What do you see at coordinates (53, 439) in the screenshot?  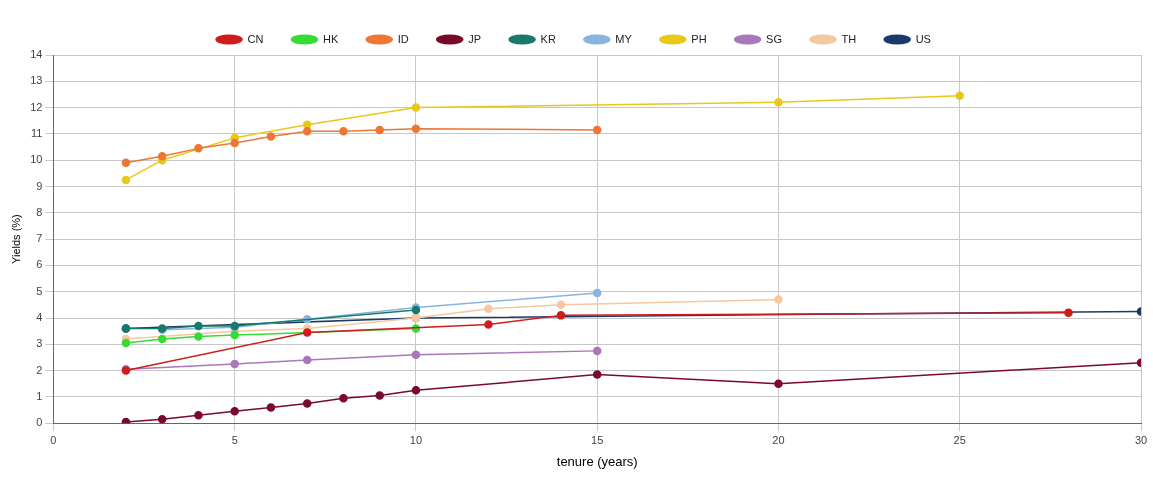 I see `x-tick-label: 0` at bounding box center [53, 439].